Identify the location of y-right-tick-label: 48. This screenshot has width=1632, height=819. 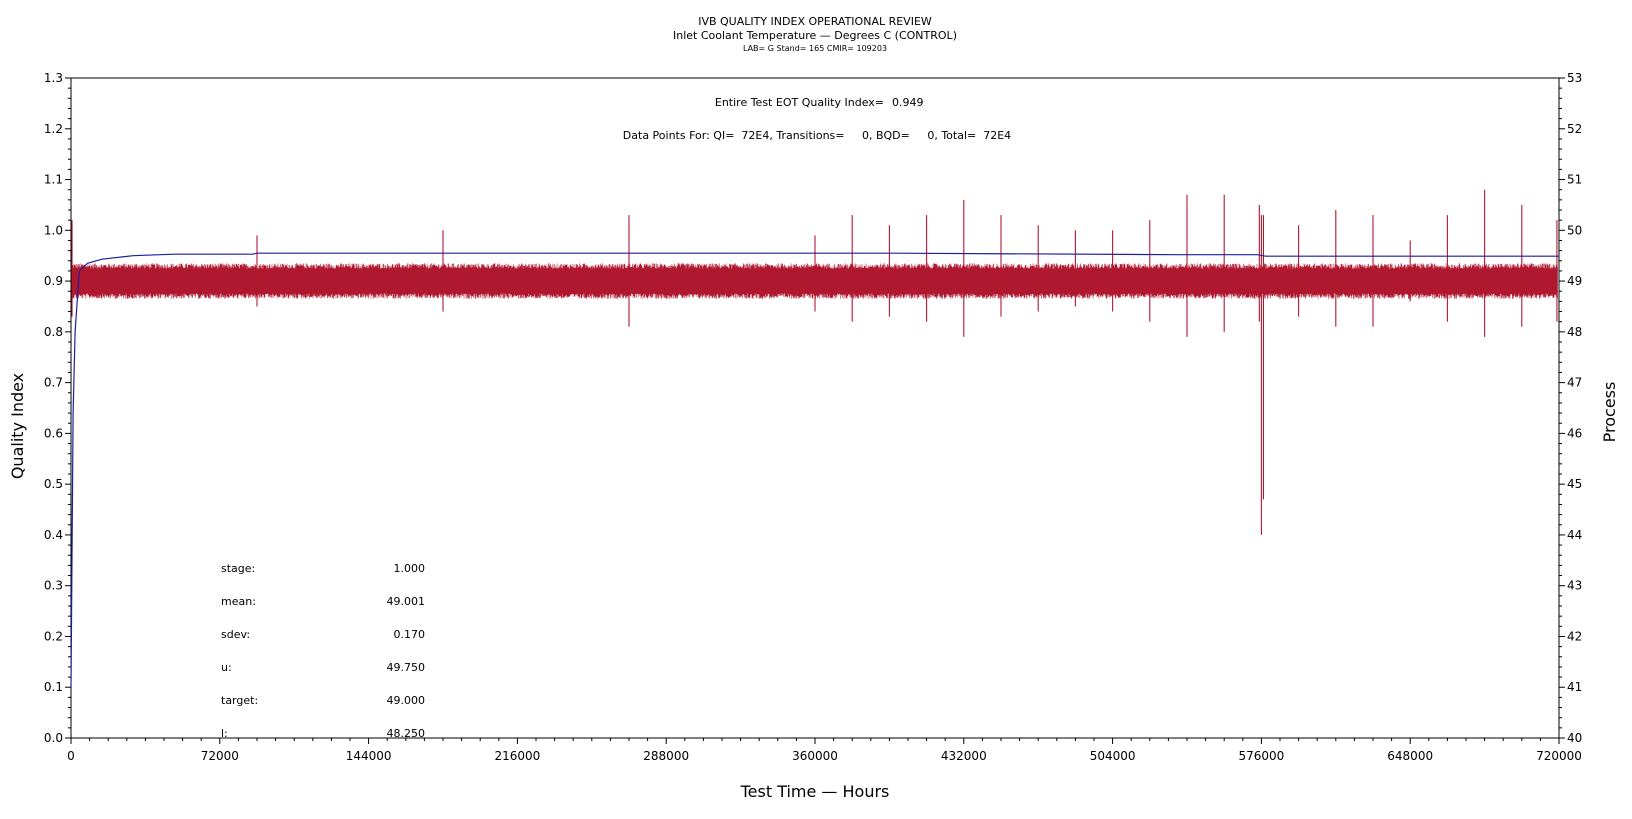
(1574, 332).